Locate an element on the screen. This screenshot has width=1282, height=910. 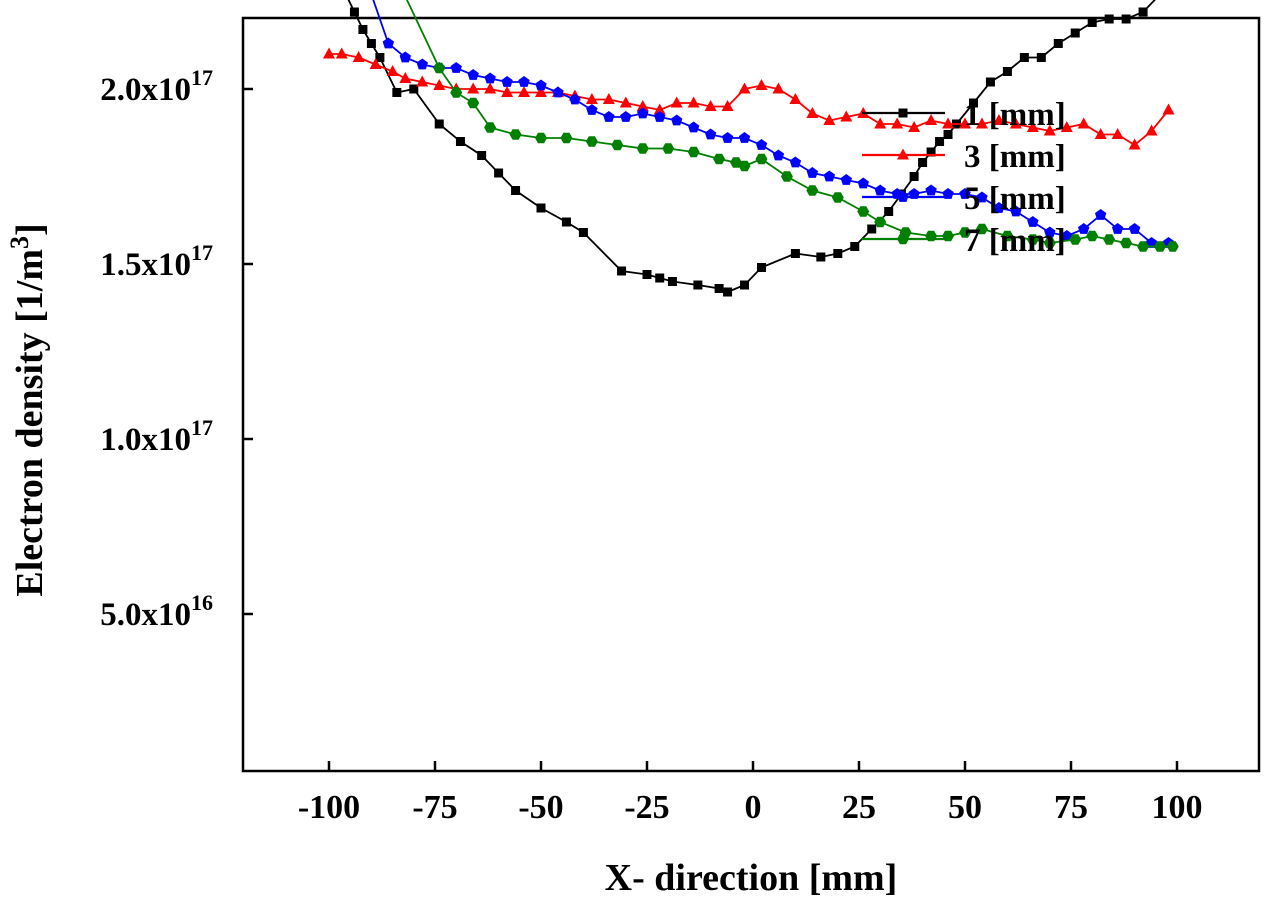
x-tick-label: 100 is located at coordinates (1177, 807).